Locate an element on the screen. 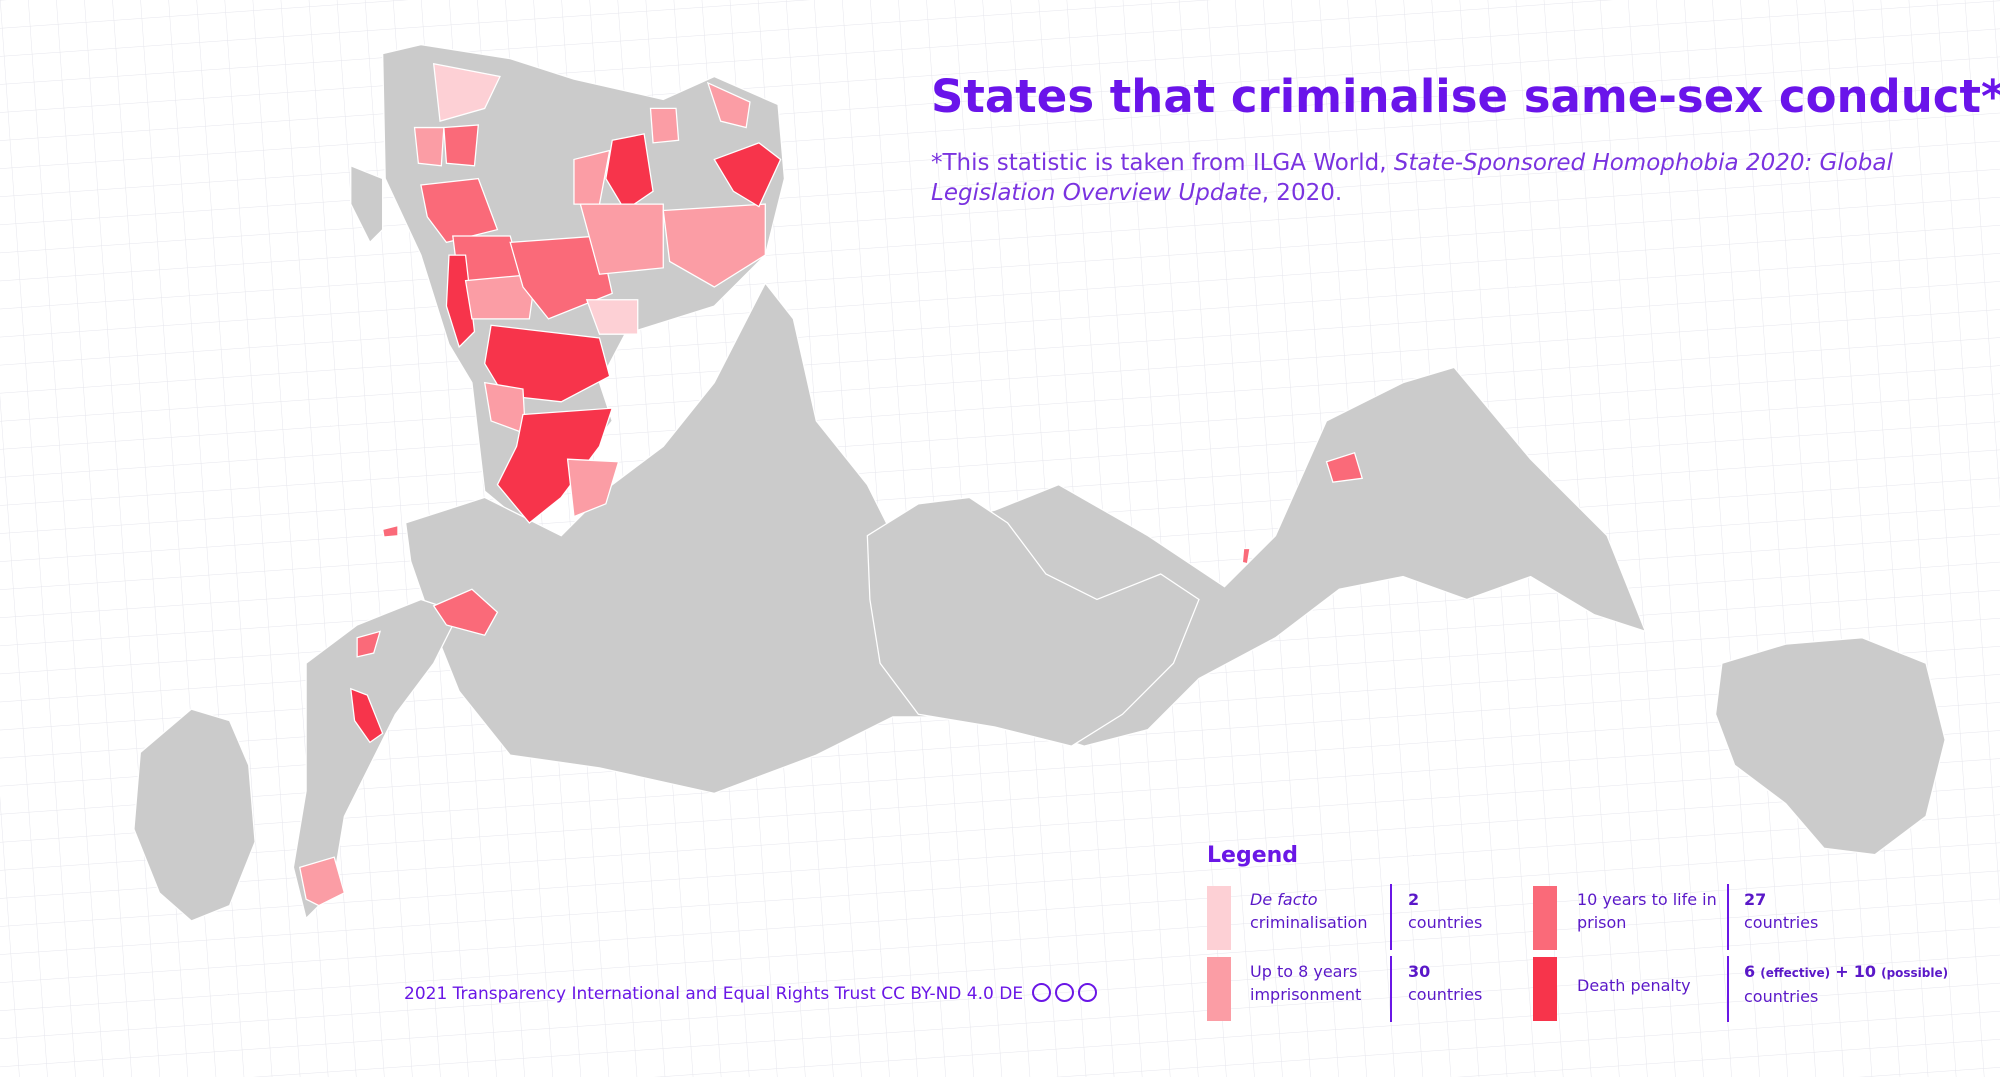 Image resolution: width=2000 pixels, height=1077 pixels. subtitle-text: , 2020. is located at coordinates (1302, 193).